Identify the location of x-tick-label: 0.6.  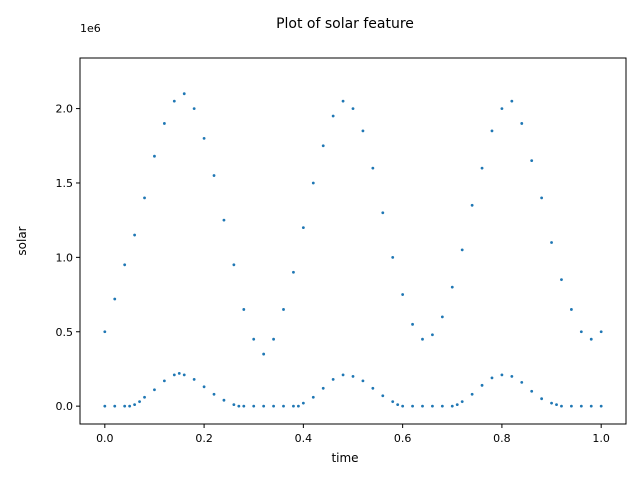
(403, 438).